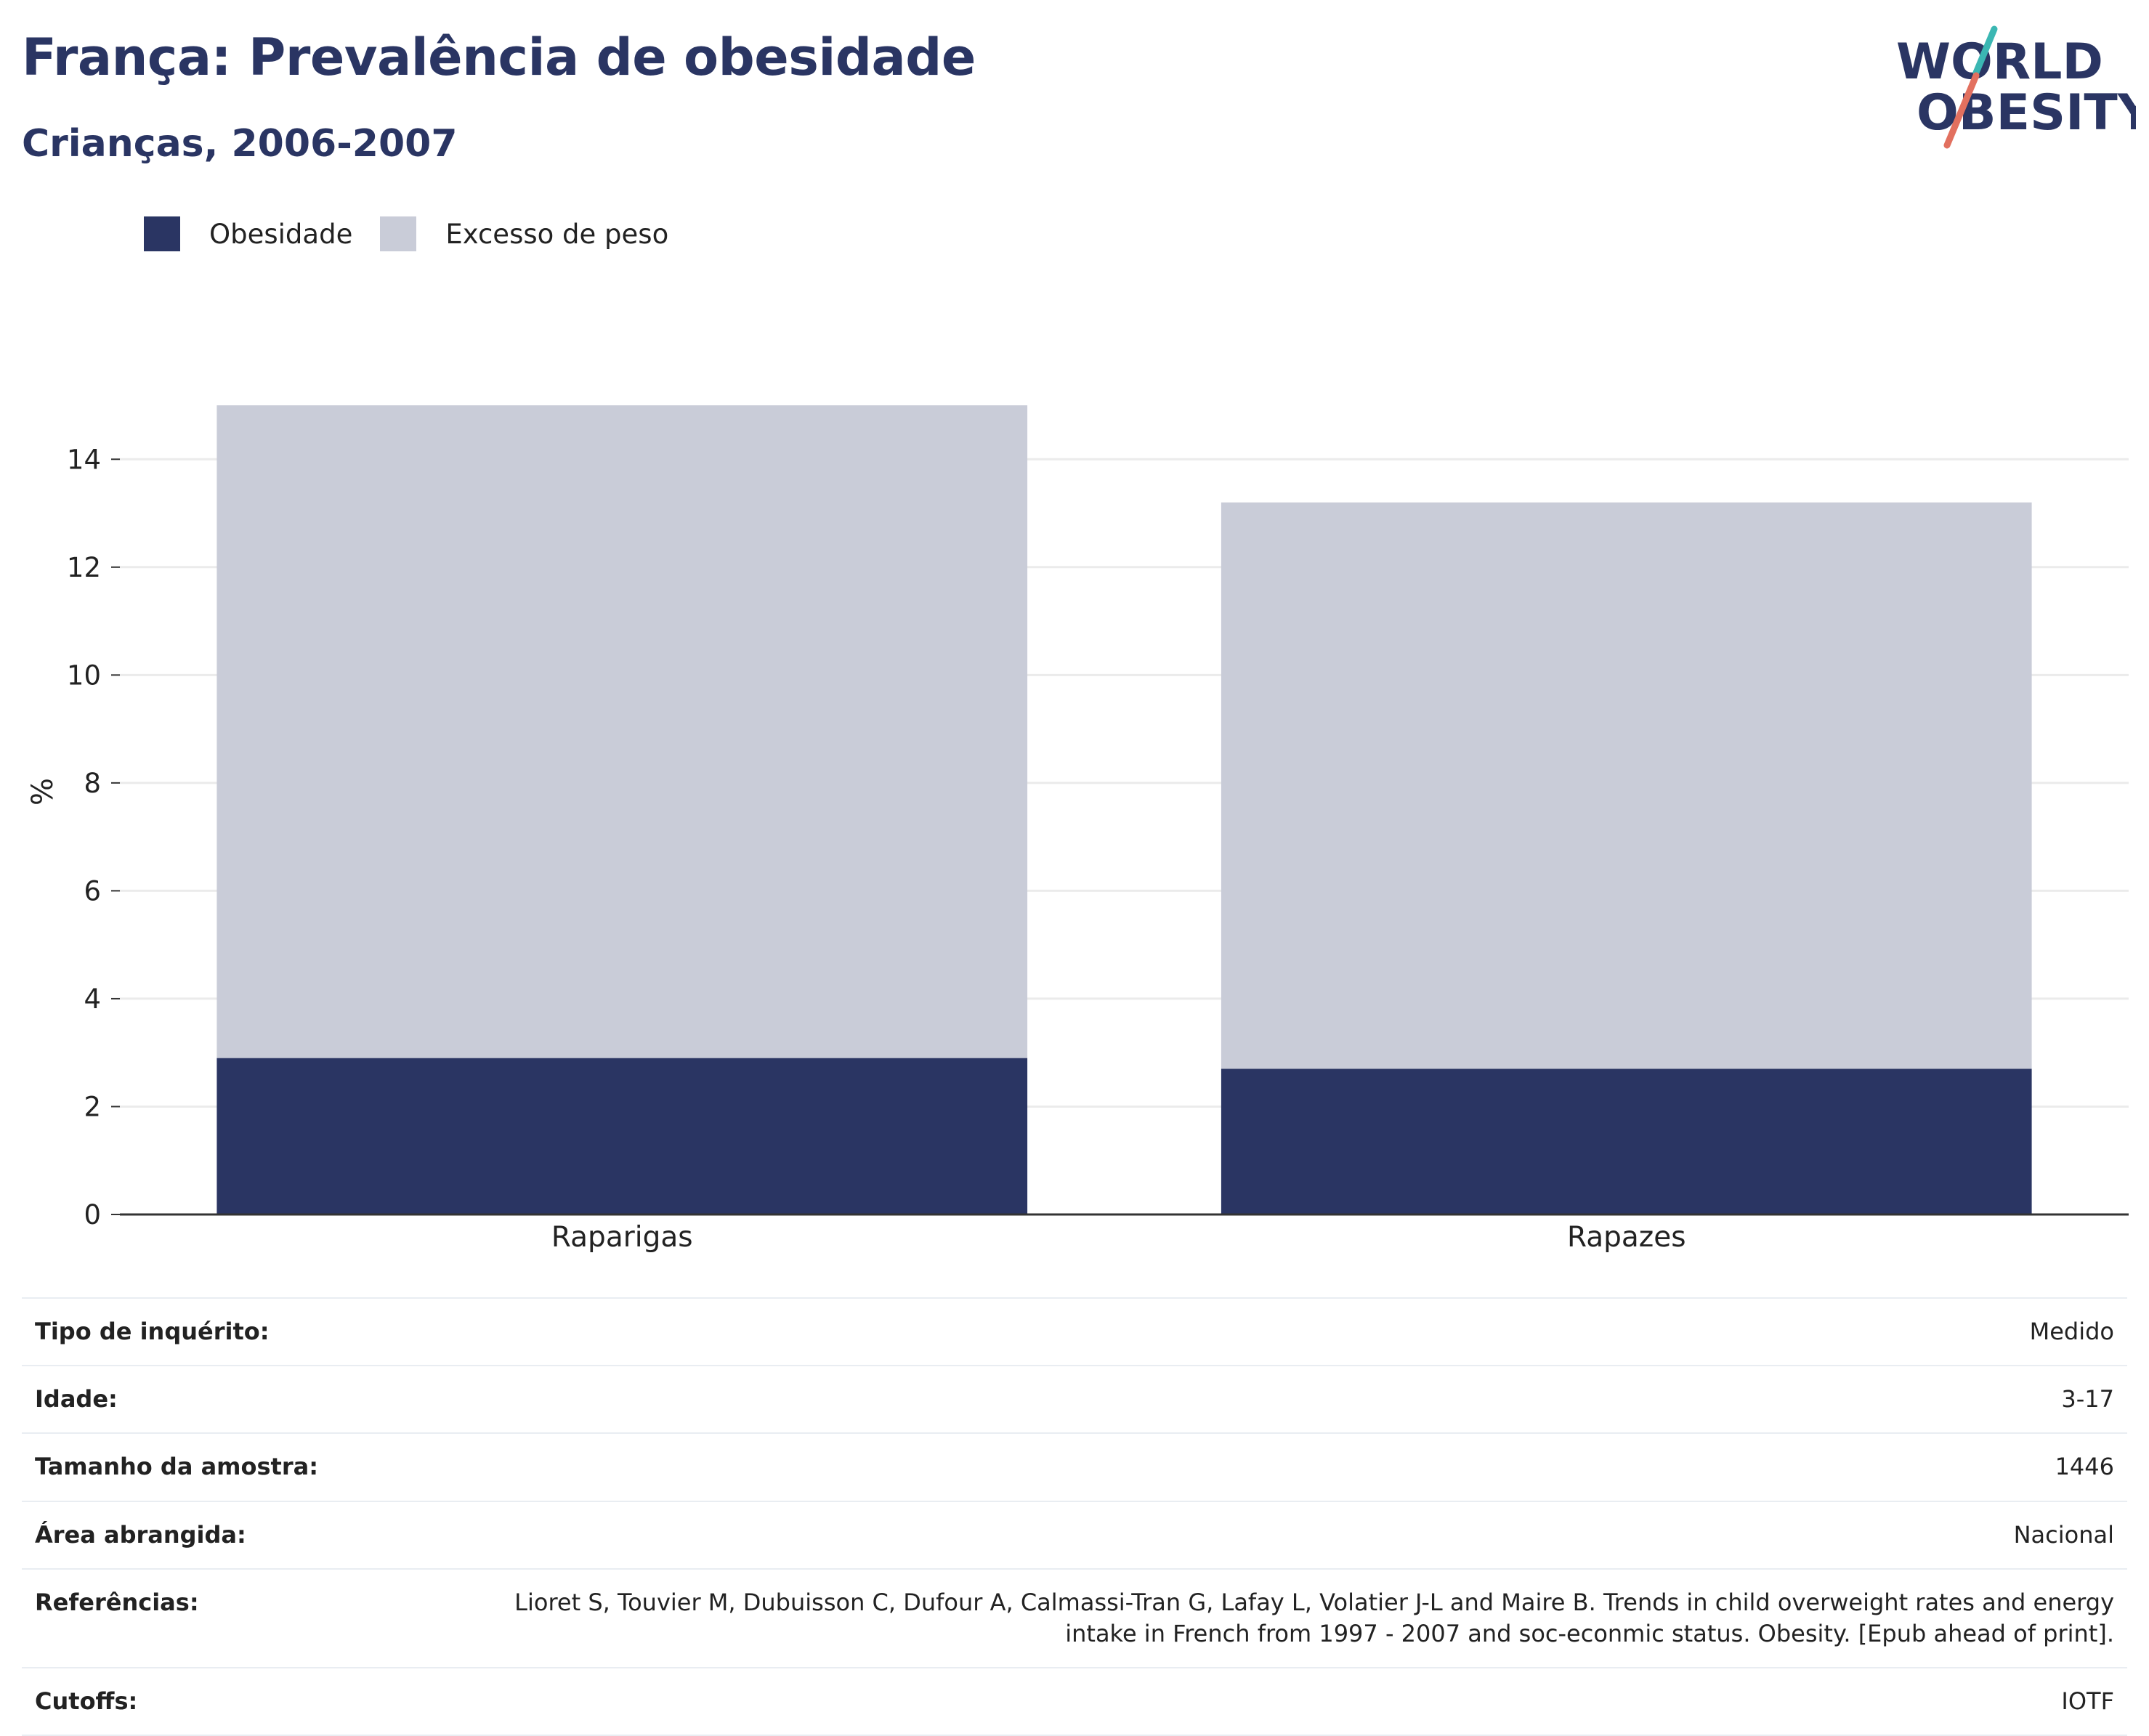 This screenshot has width=2149, height=1736. What do you see at coordinates (238, 1399) in the screenshot?
I see `info-label: Idade:` at bounding box center [238, 1399].